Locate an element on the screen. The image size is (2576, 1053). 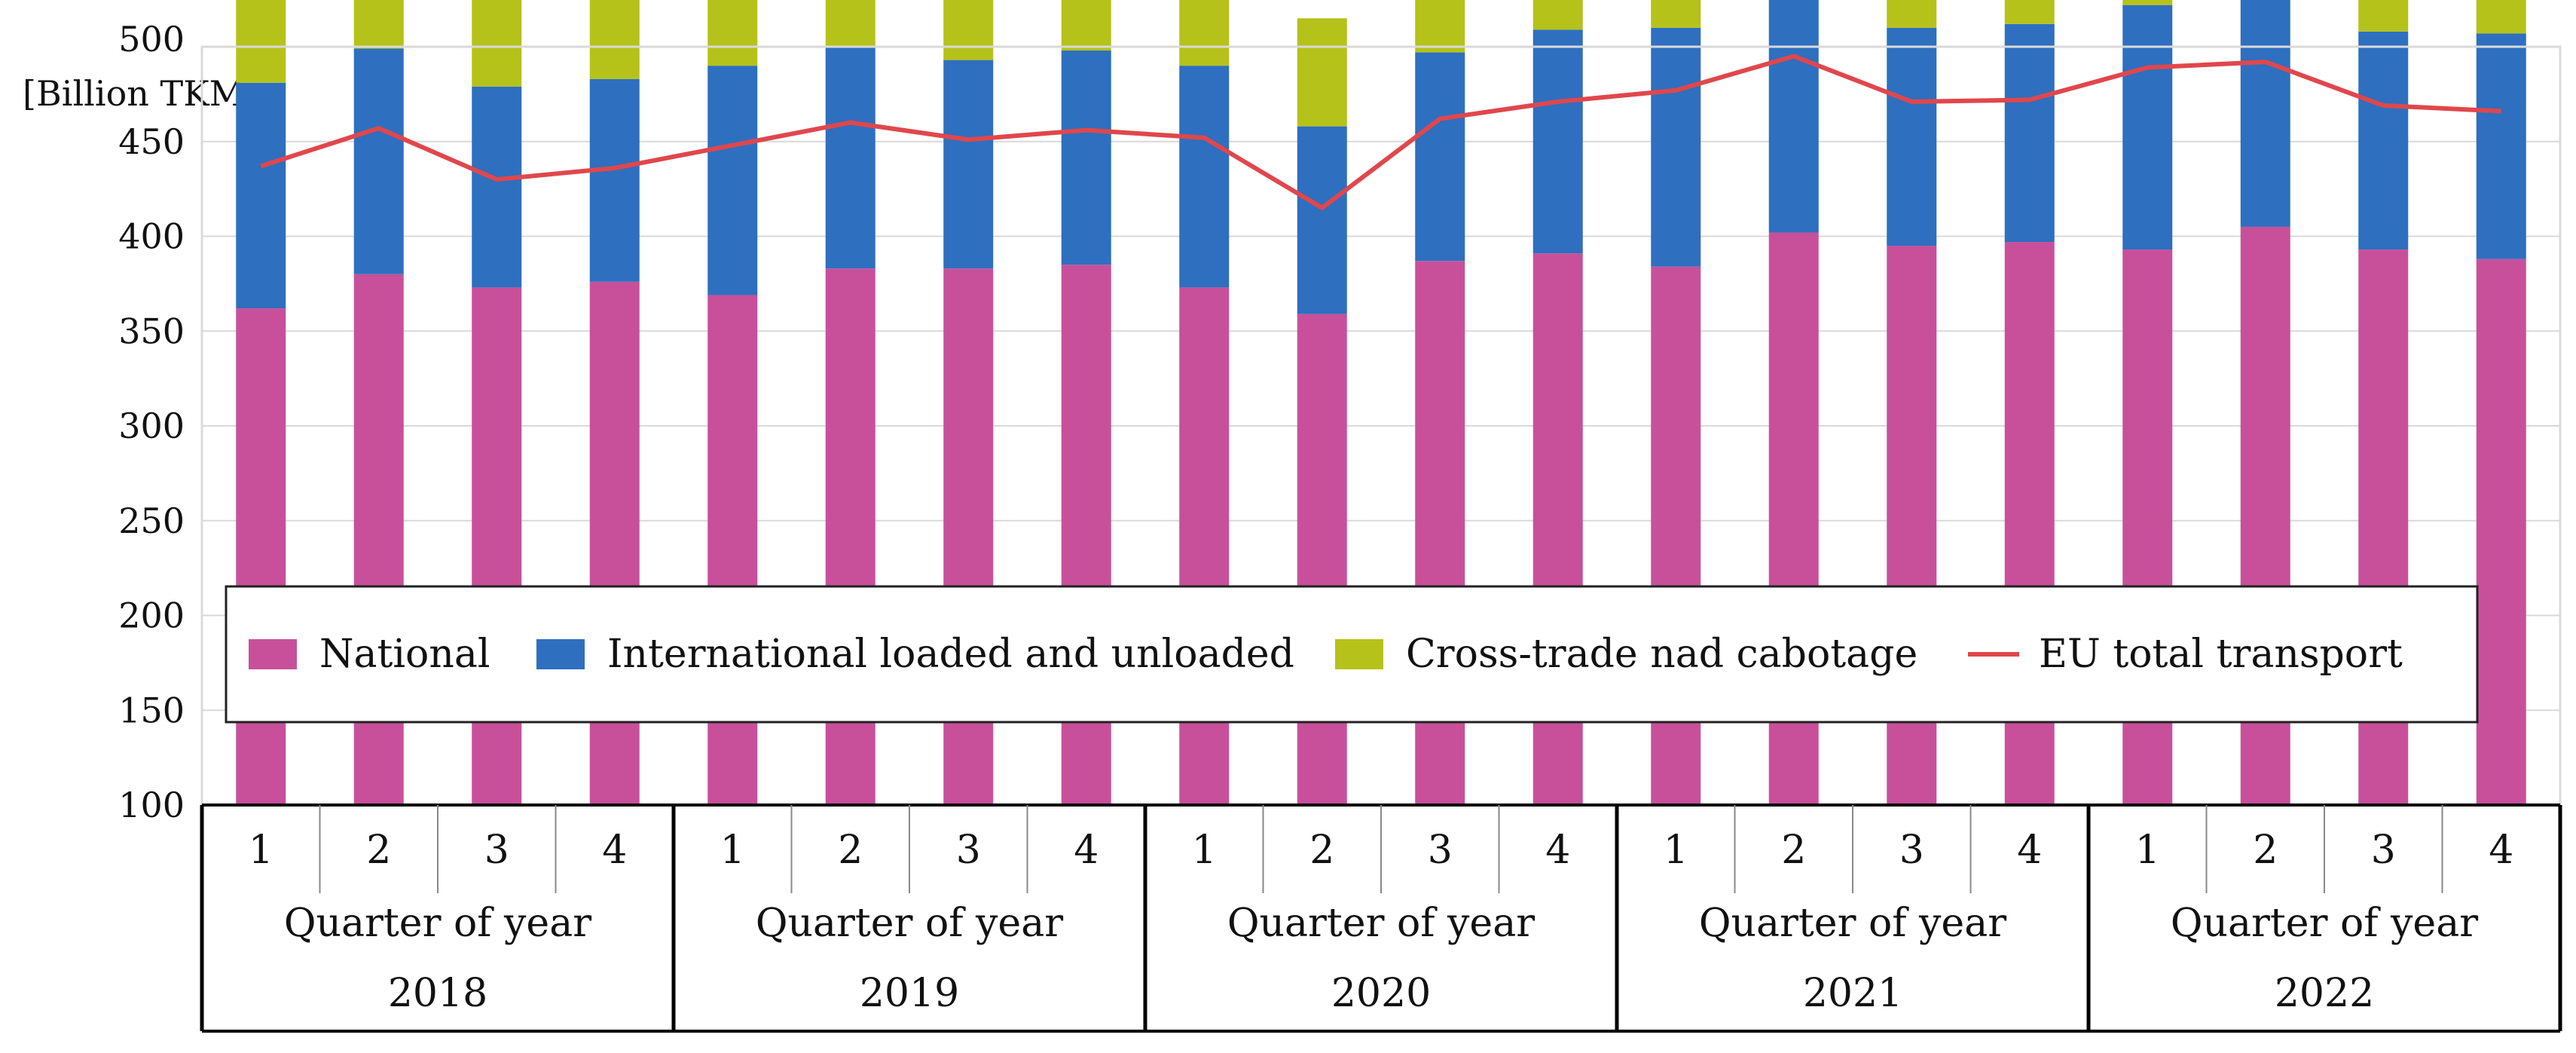
legend-swatch-national is located at coordinates (273, 654).